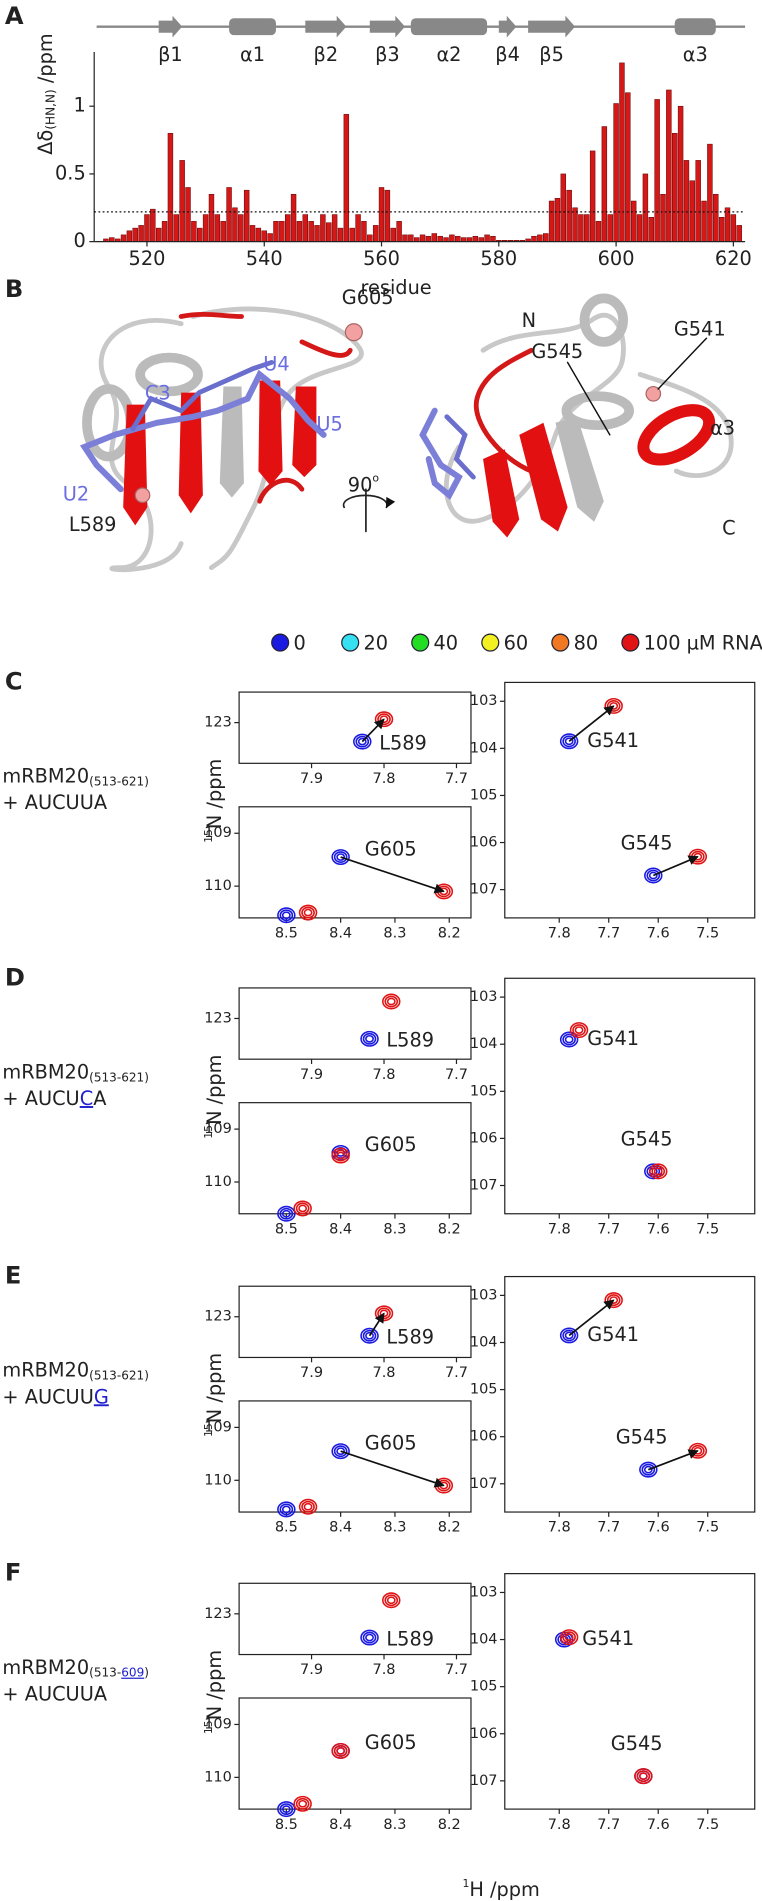 The image size is (762, 1901). I want to click on x-tick-label: 520, so click(147, 258).